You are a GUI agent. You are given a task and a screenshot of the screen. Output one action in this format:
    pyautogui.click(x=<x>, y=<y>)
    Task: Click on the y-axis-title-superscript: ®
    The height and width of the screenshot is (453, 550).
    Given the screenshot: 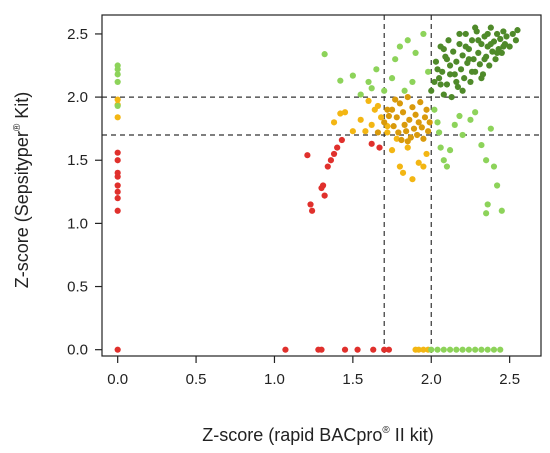 What is the action you would take?
    pyautogui.click(x=17, y=127)
    